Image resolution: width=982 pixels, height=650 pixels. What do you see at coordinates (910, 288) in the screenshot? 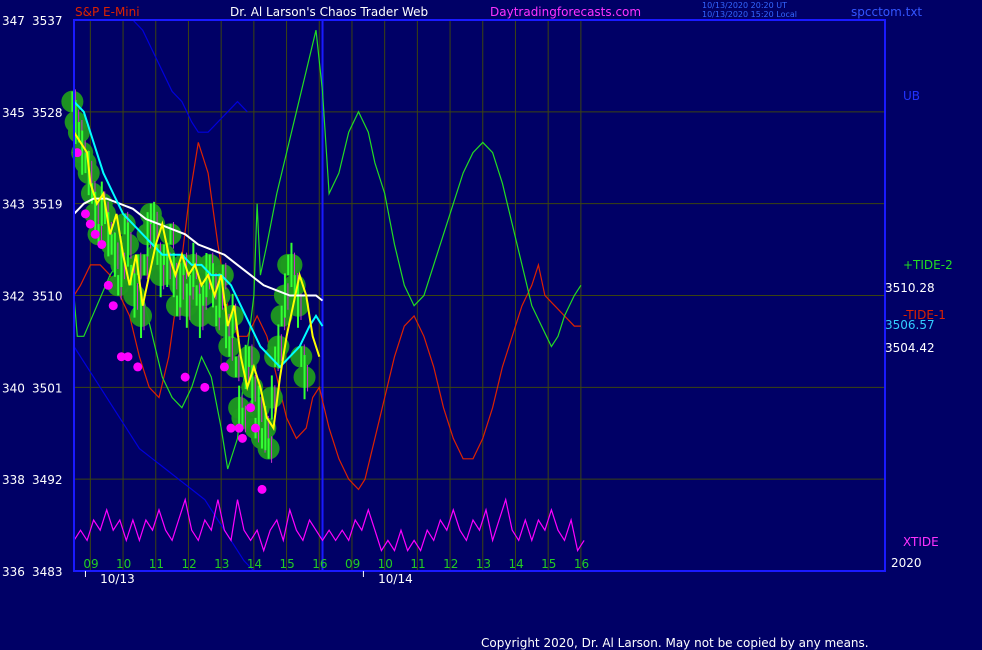
I see `tide2-value: 3510.28` at bounding box center [910, 288].